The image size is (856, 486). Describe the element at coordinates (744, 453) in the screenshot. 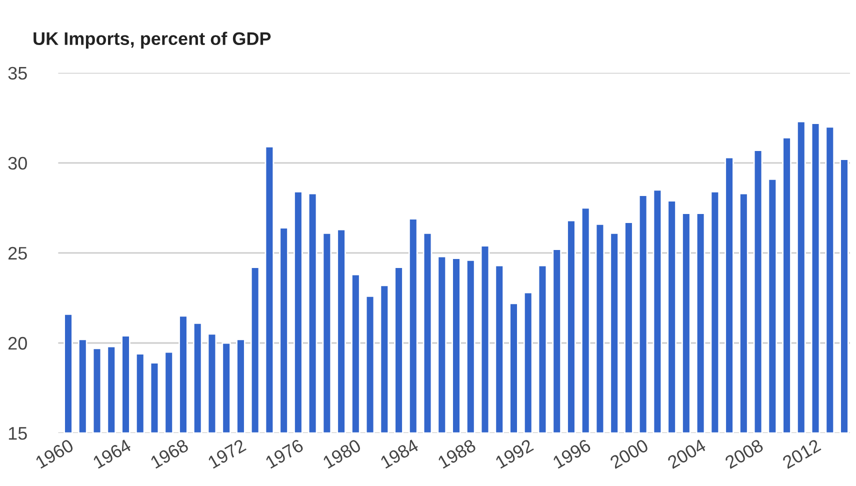

I see `x-tick-label: 2008` at that location.